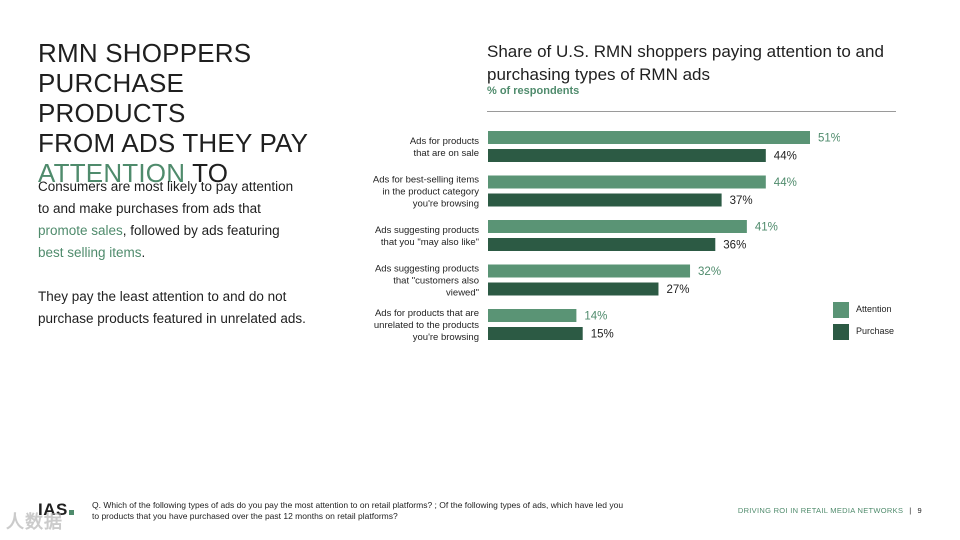 This screenshot has width=960, height=540. I want to click on category-label-4-0: Ads for products that are, so click(427, 313).